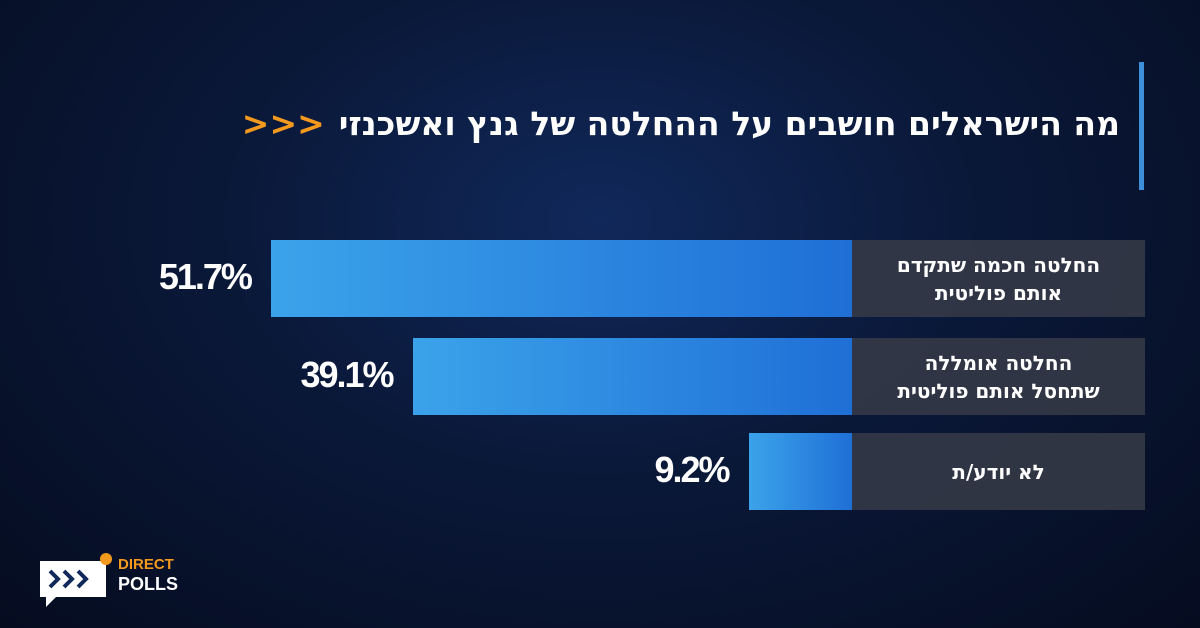 The width and height of the screenshot is (1200, 628). Describe the element at coordinates (205, 276) in the screenshot. I see `value-label: 51.7%` at that location.